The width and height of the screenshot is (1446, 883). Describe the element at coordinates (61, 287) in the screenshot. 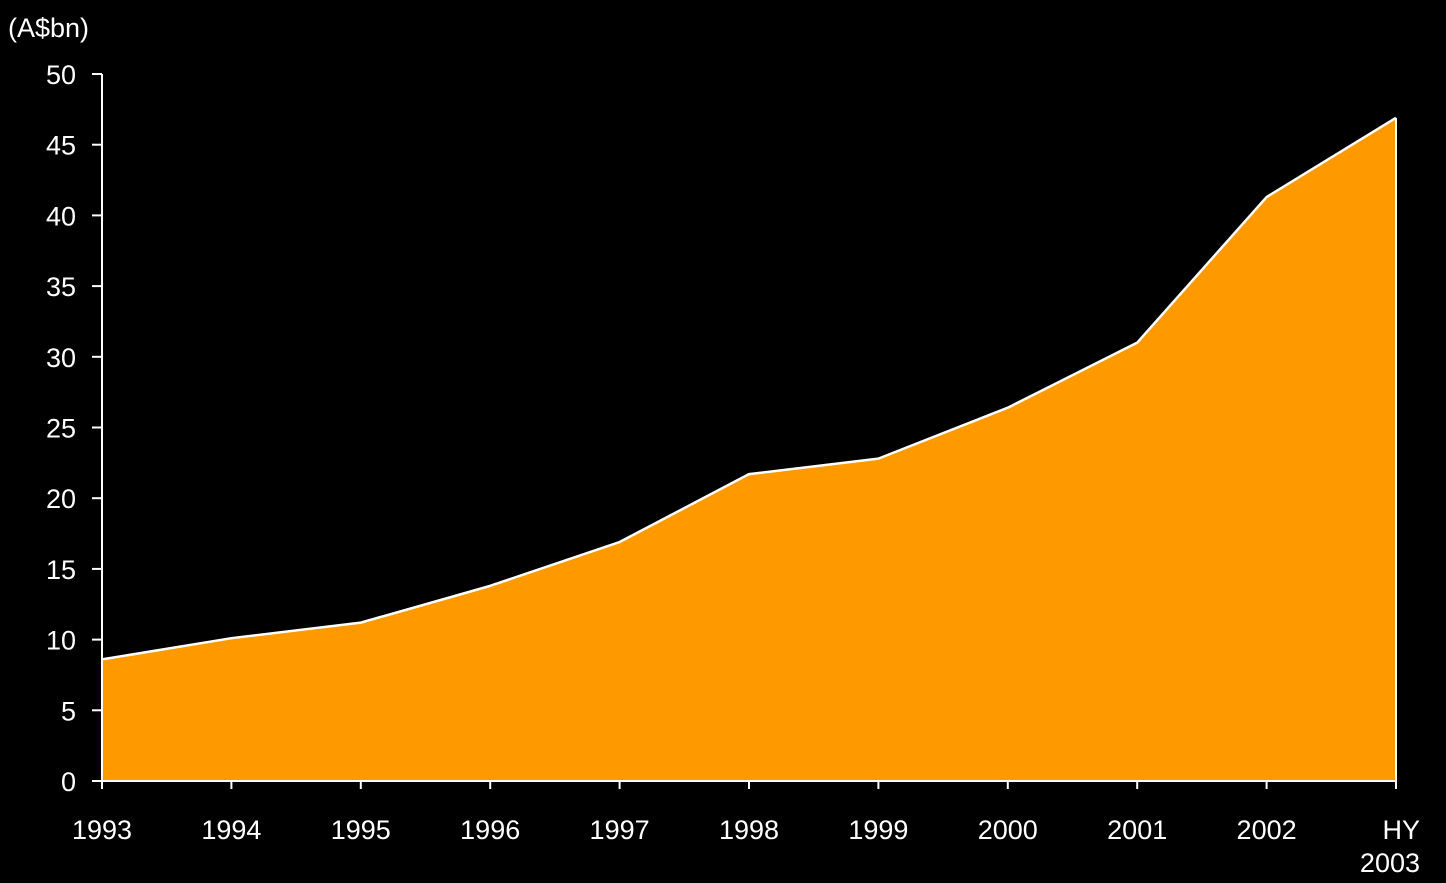

I see `y-tick-label: 35` at that location.